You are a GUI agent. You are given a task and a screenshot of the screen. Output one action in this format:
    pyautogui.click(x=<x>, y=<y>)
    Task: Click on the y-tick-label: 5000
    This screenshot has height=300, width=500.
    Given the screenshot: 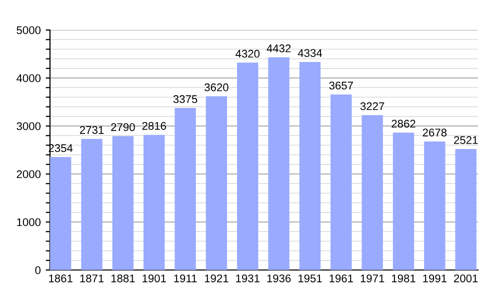 What is the action you would take?
    pyautogui.click(x=28, y=30)
    